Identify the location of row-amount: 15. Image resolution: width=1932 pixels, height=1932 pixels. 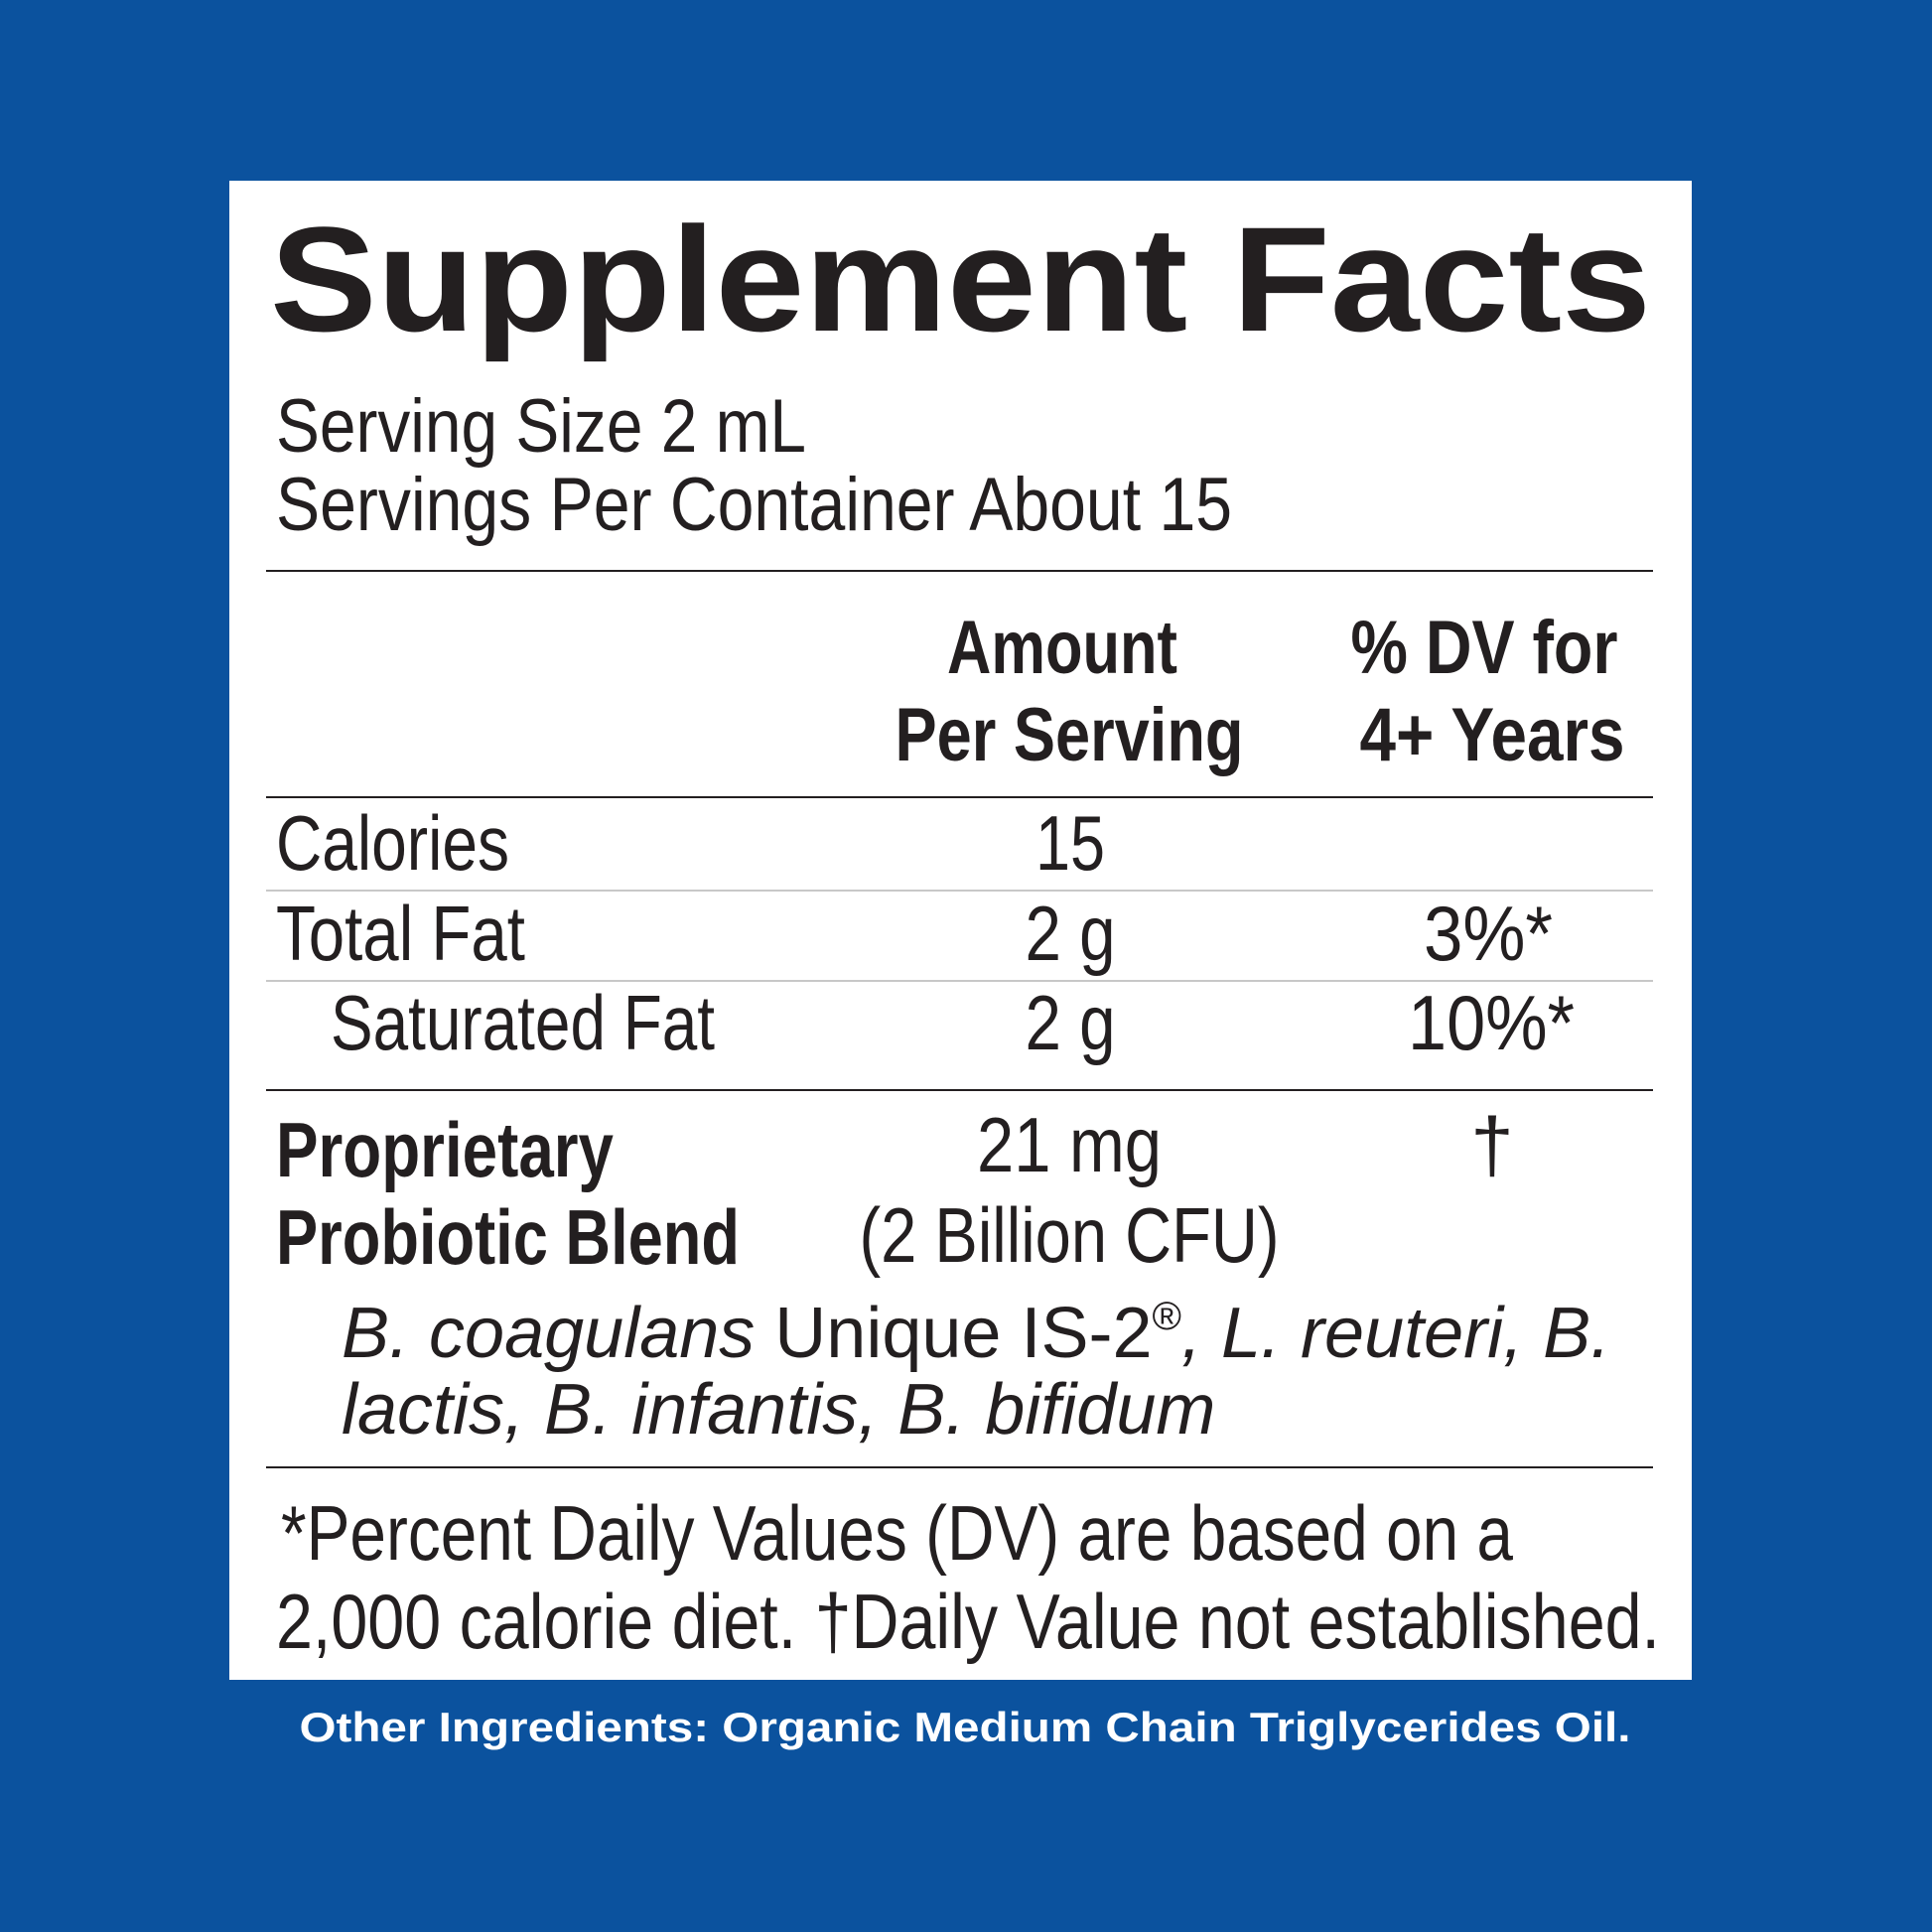
(1070, 843).